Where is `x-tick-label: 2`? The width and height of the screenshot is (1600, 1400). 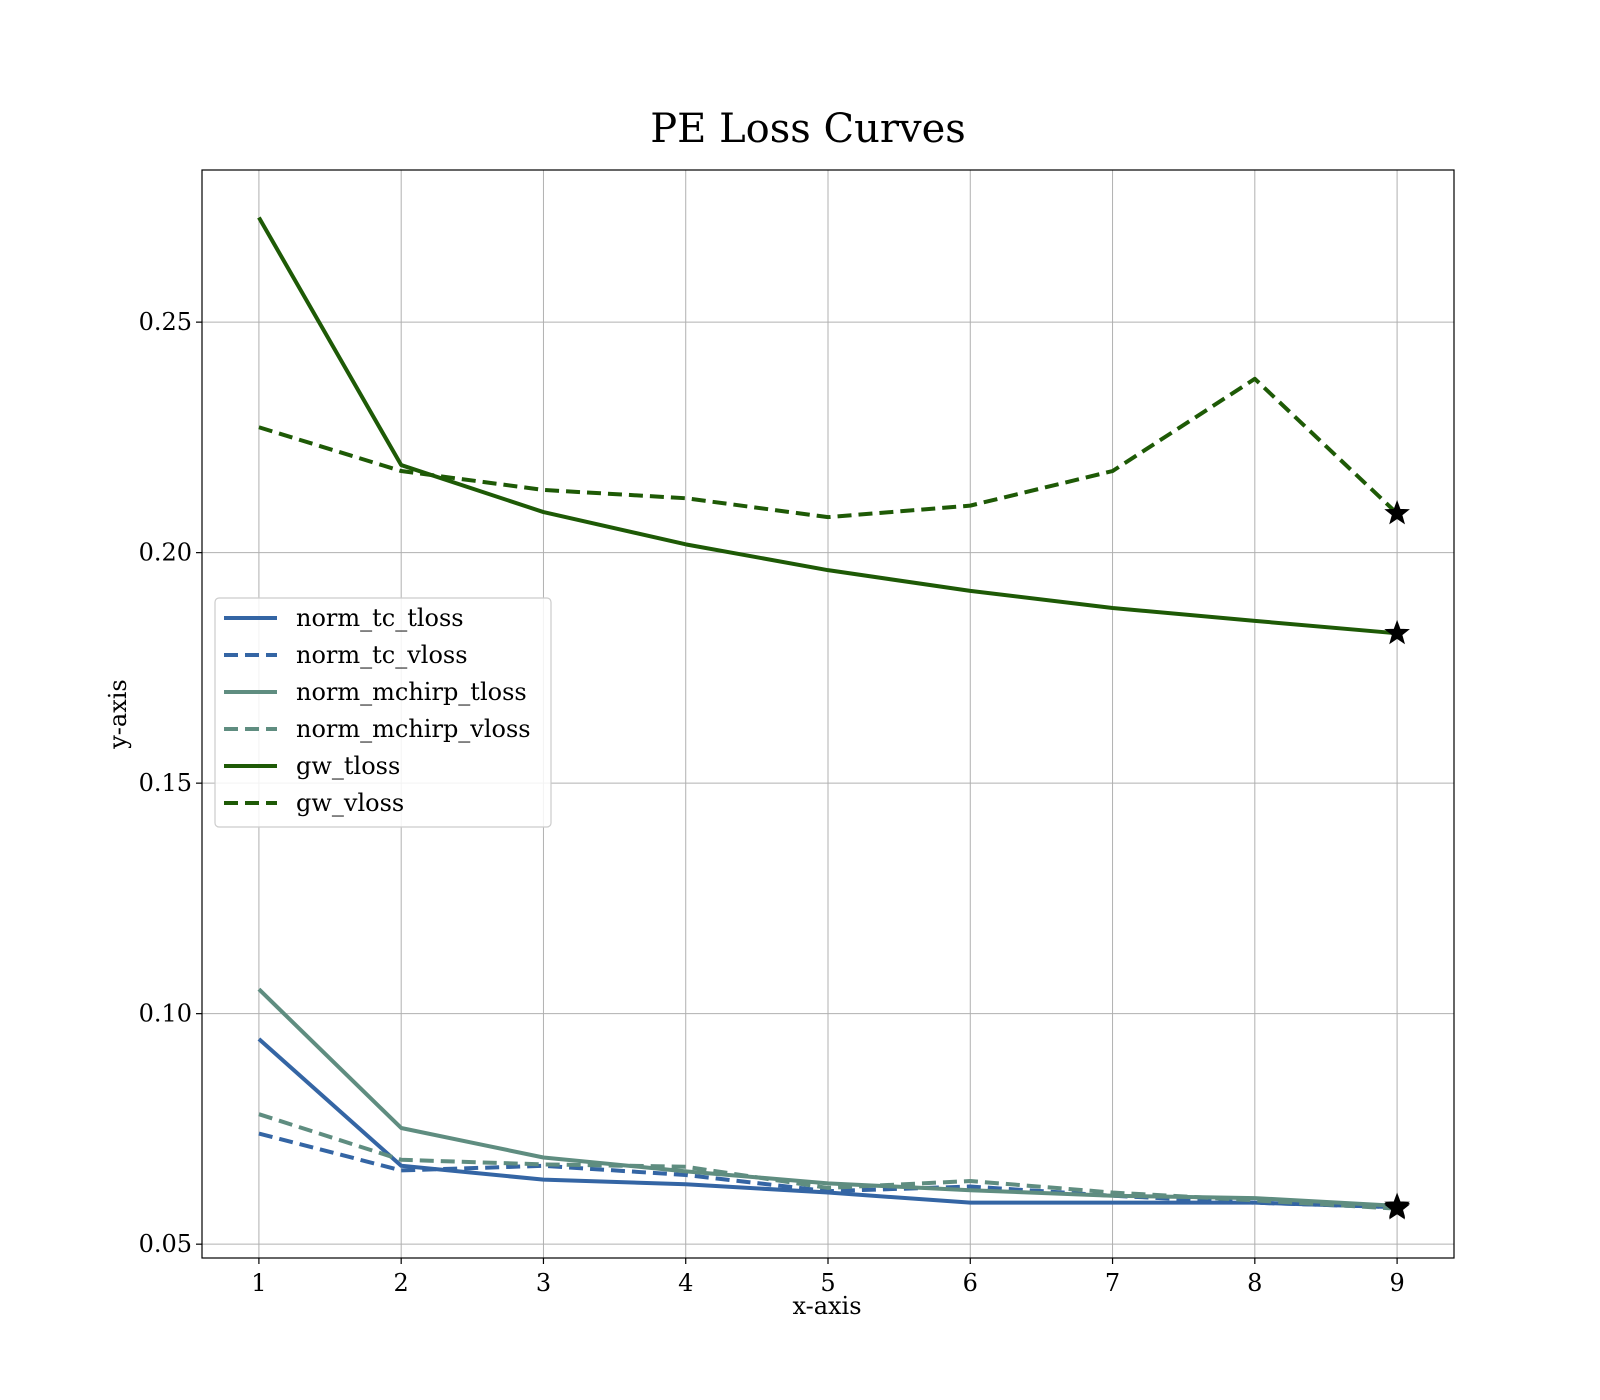
x-tick-label: 2 is located at coordinates (401, 1283).